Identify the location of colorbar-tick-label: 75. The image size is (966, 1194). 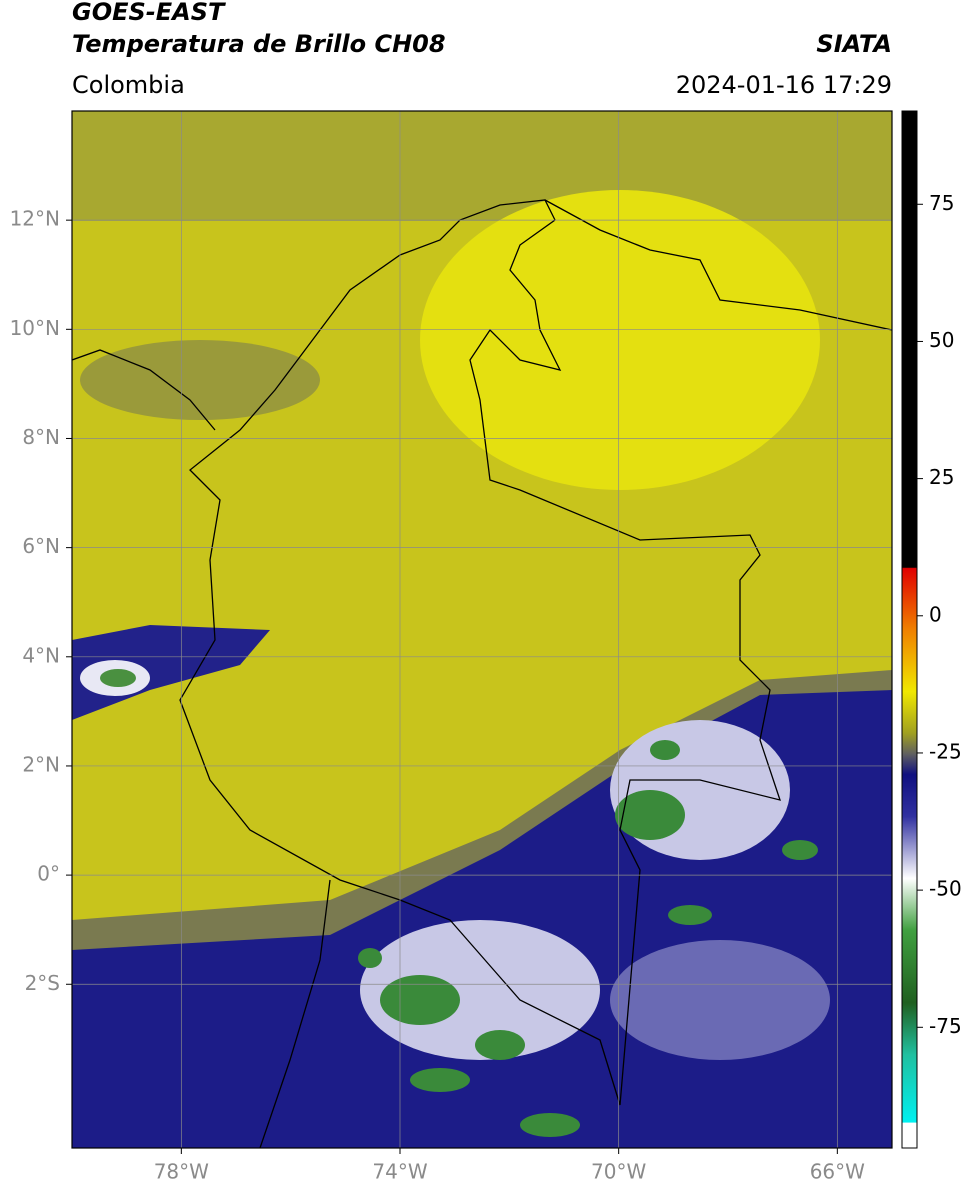
(941, 203).